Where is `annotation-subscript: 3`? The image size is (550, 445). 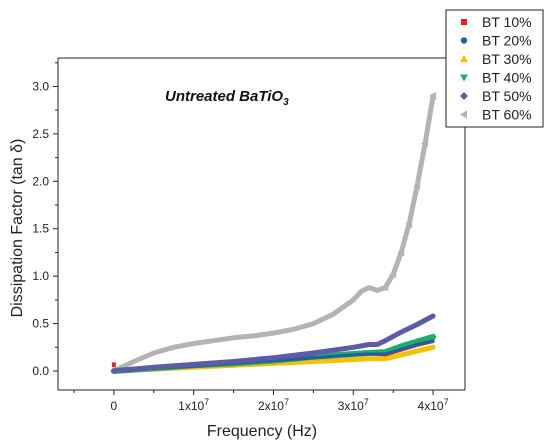 annotation-subscript: 3 is located at coordinates (286, 102).